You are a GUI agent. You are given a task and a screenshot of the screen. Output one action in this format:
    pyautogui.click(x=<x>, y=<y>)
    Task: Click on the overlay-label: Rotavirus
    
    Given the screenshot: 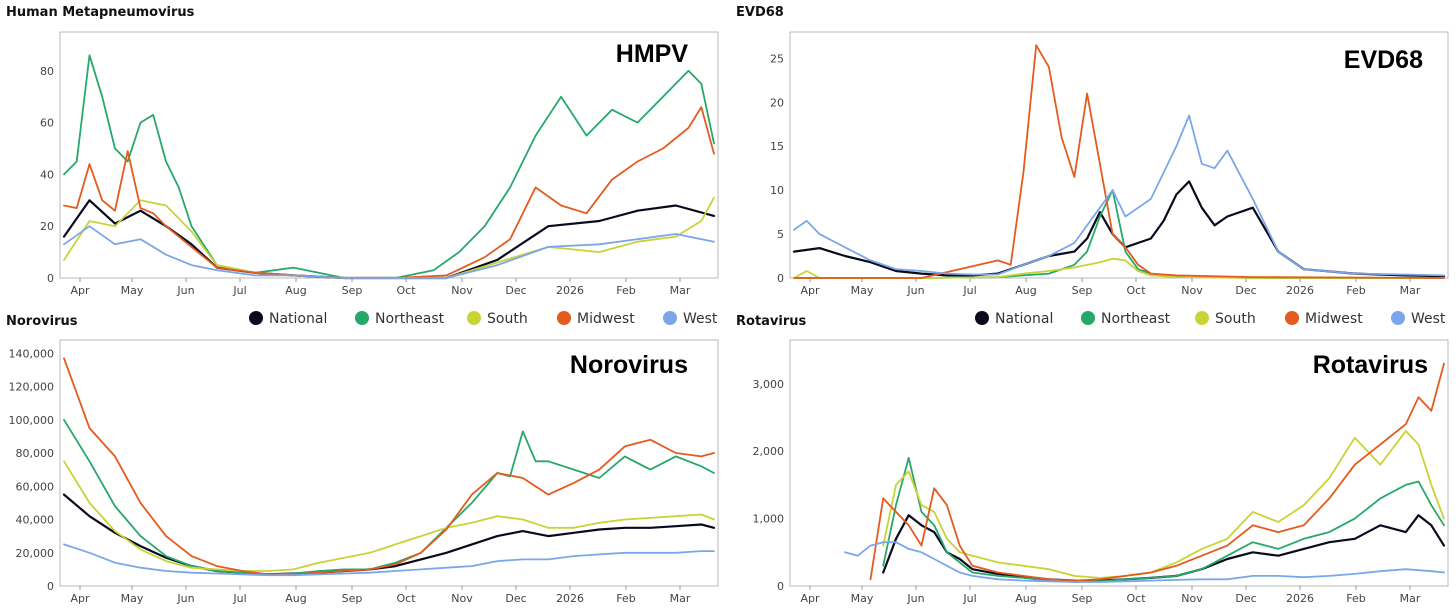 What is the action you would take?
    pyautogui.click(x=1370, y=365)
    